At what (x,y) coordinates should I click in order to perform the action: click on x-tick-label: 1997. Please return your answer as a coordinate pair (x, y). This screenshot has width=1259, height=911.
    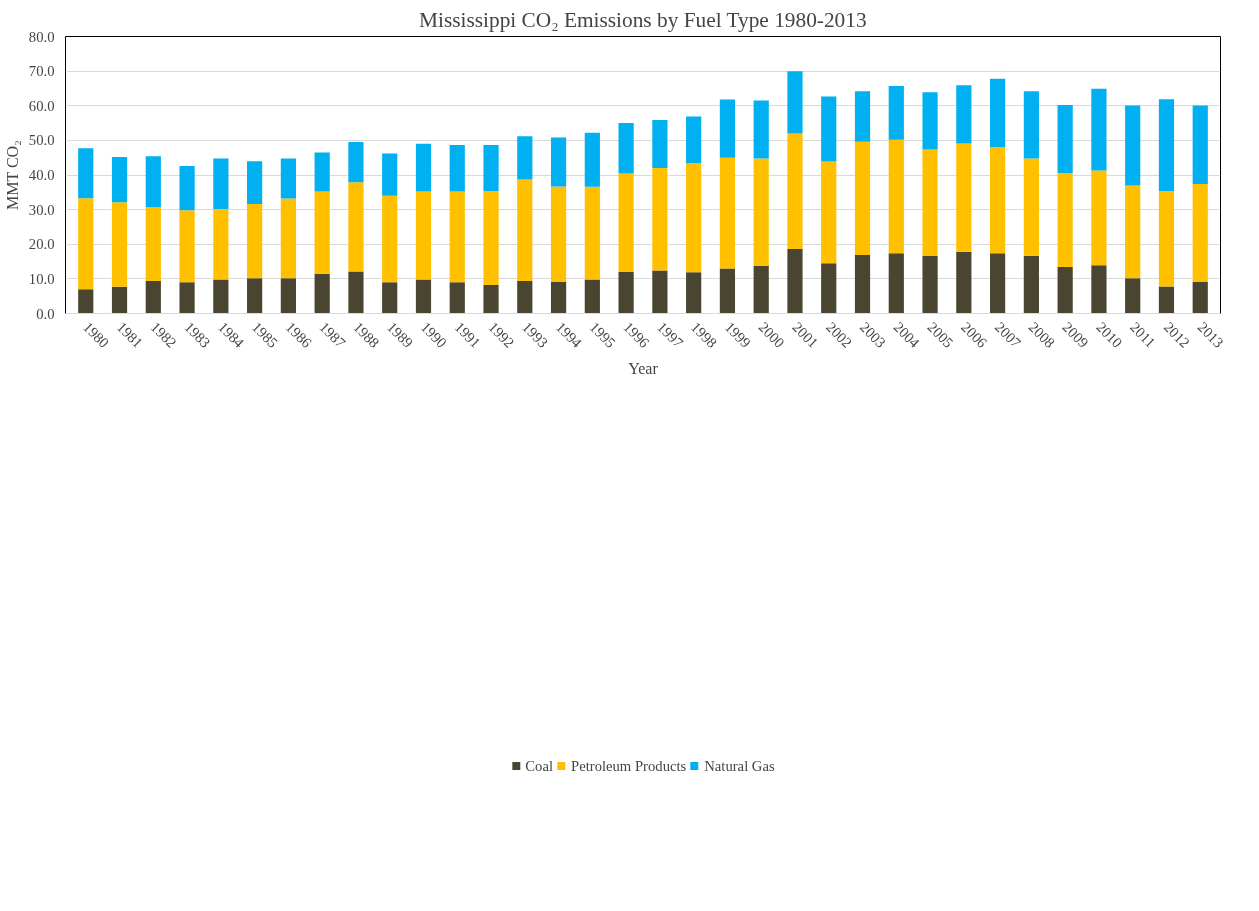
    Looking at the image, I should click on (670, 334).